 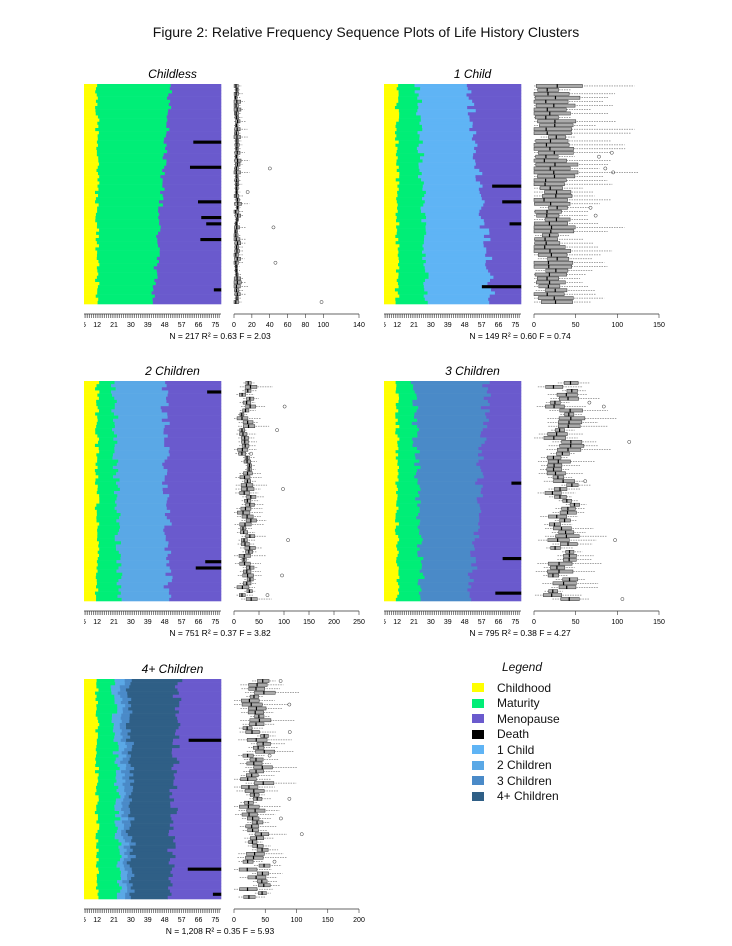 What do you see at coordinates (289, 798) in the screenshot?
I see `box-outlier` at bounding box center [289, 798].